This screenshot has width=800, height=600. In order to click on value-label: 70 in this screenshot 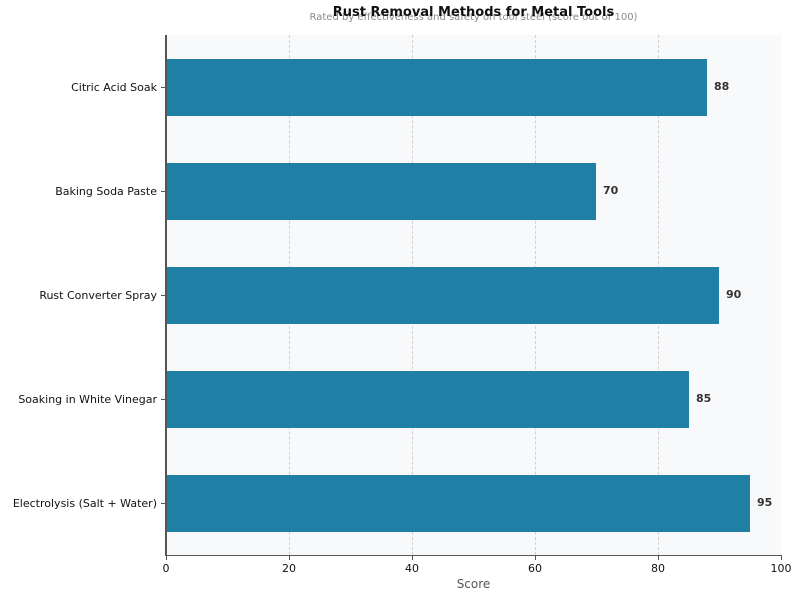, I will do `click(611, 190)`.